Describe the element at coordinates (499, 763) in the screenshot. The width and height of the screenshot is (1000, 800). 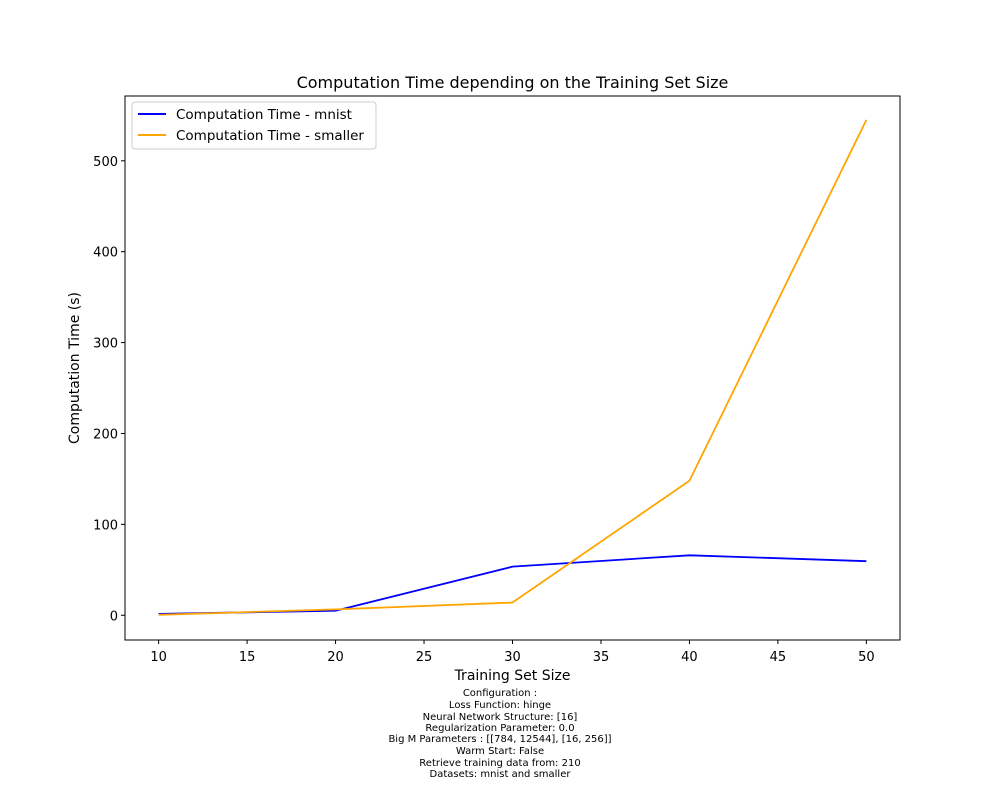
I see `footnote-line: Retrieve training data from: 210` at that location.